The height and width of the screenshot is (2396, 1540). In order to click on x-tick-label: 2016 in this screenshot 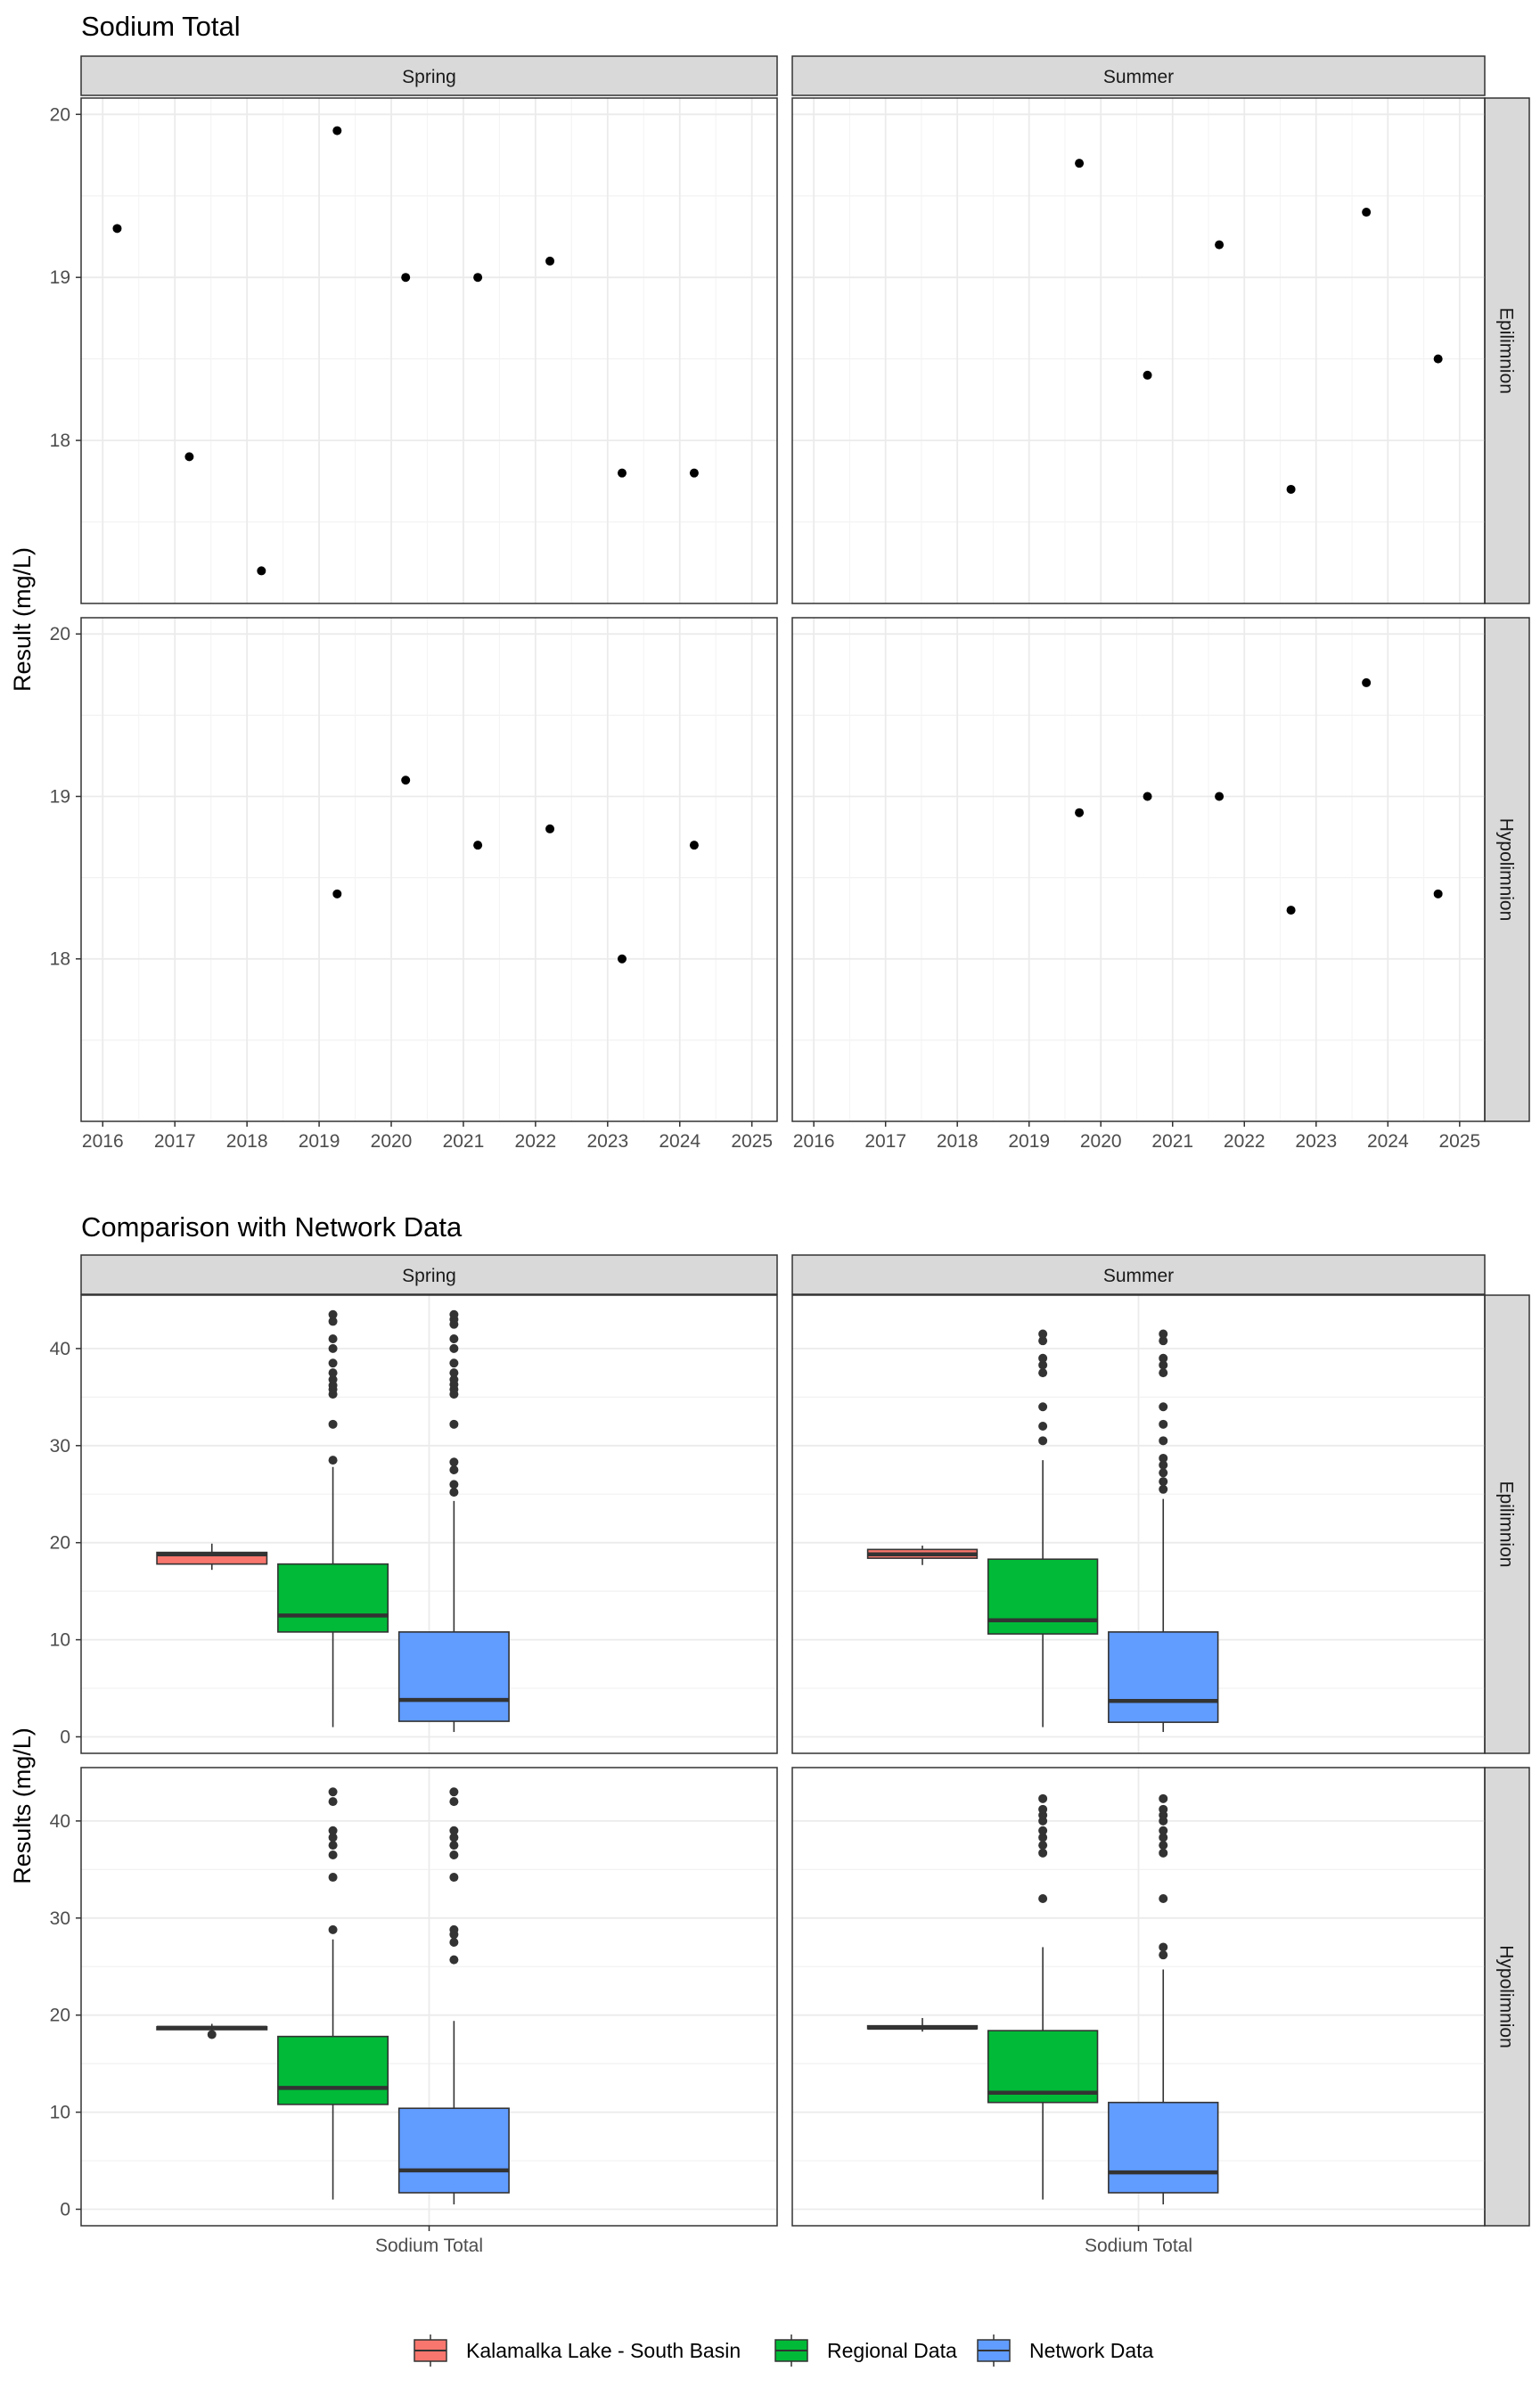, I will do `click(103, 1142)`.